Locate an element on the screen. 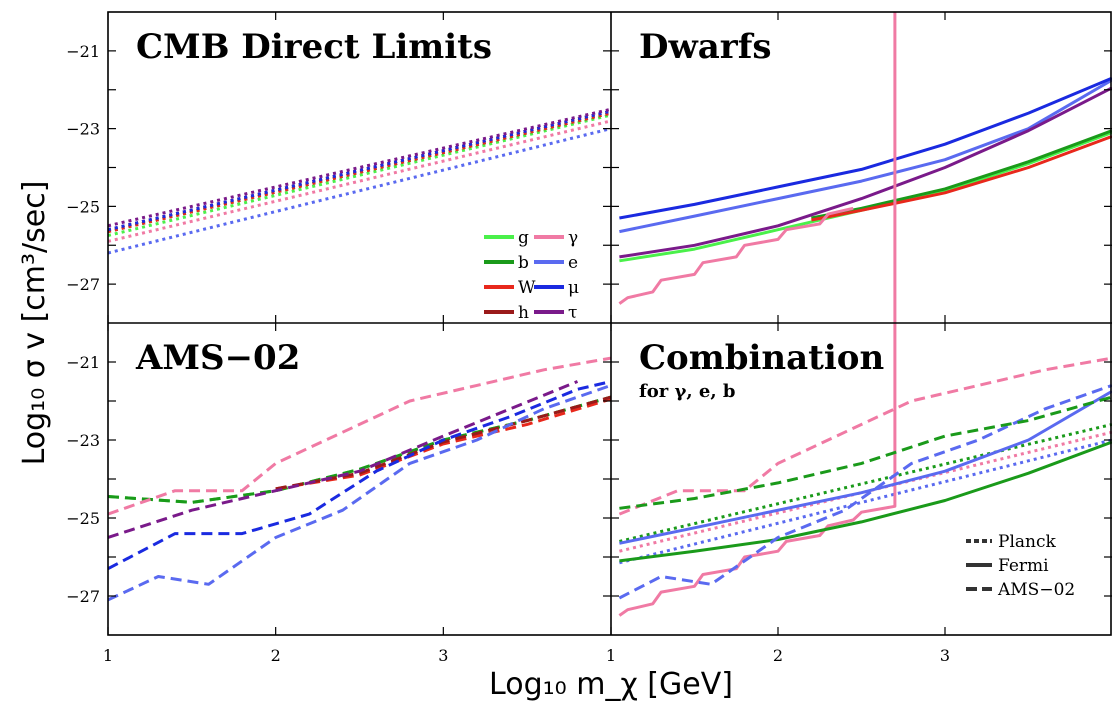 This screenshot has width=1112, height=707. series-line-b-Planck is located at coordinates (865, 482).